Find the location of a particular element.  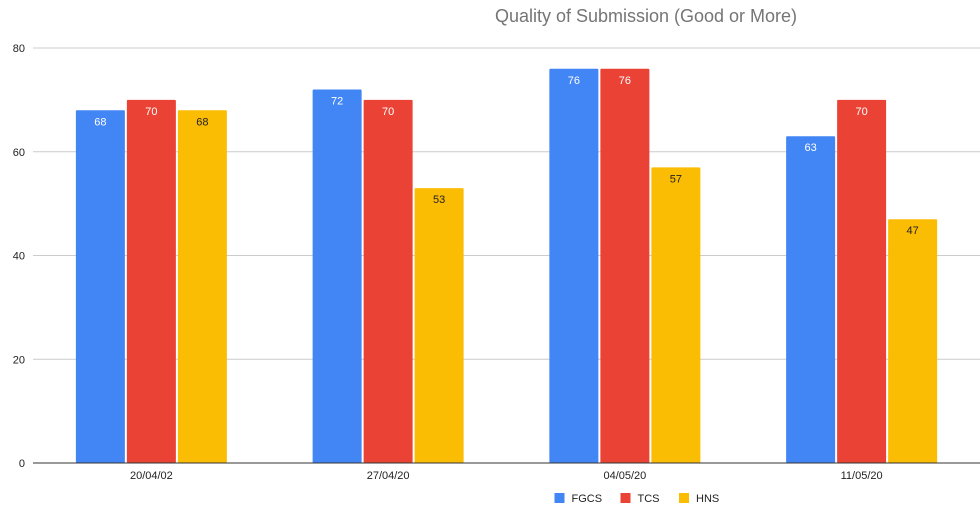

bar-value-label: 47 is located at coordinates (913, 231).